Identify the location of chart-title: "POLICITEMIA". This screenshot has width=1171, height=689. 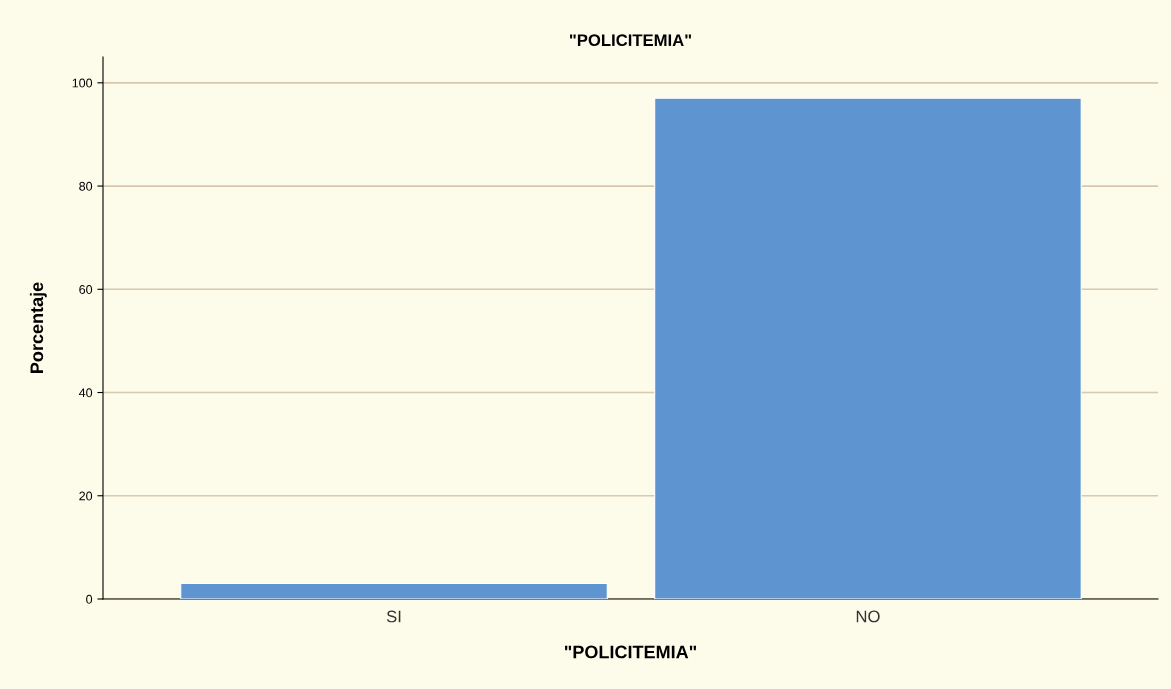
(631, 40).